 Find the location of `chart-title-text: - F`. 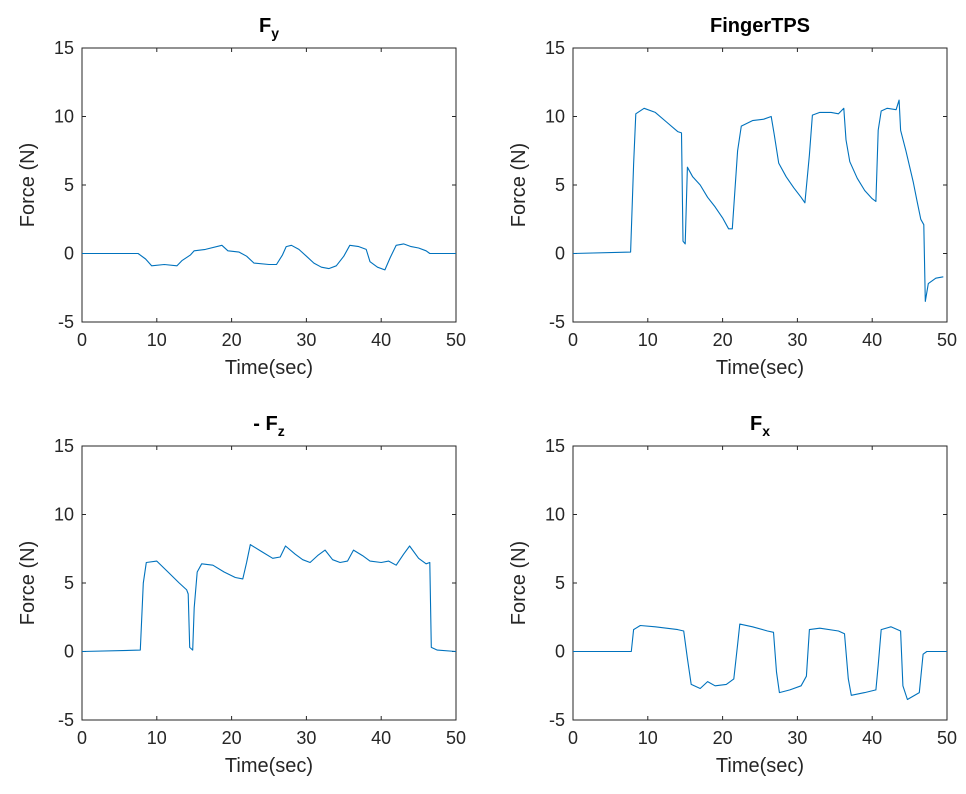

chart-title-text: - F is located at coordinates (265, 424).